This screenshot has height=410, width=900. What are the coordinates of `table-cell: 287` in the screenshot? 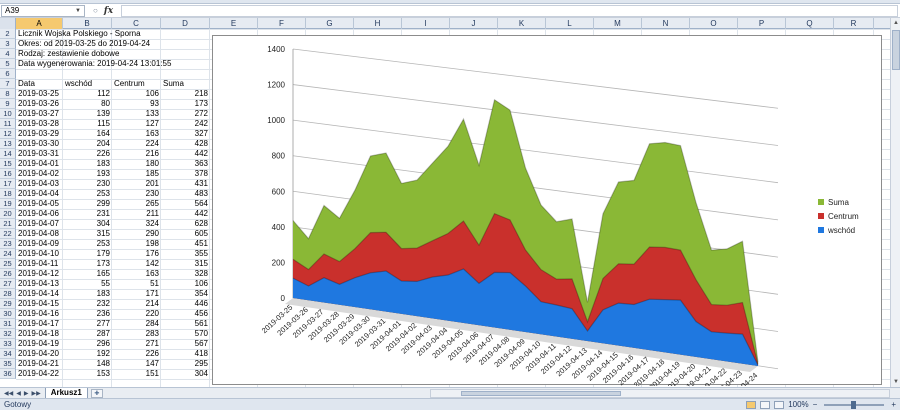 It's located at (103, 333).